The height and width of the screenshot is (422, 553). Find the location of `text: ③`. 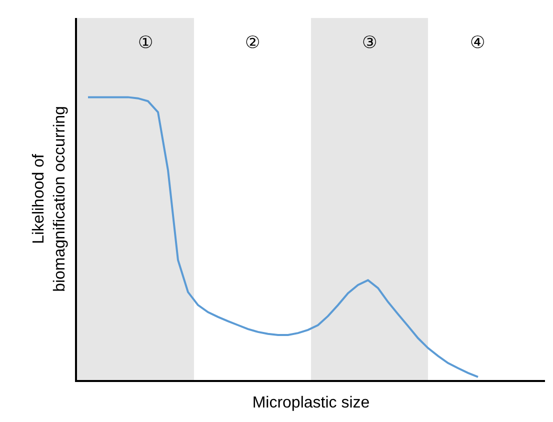

text: ③ is located at coordinates (370, 43).